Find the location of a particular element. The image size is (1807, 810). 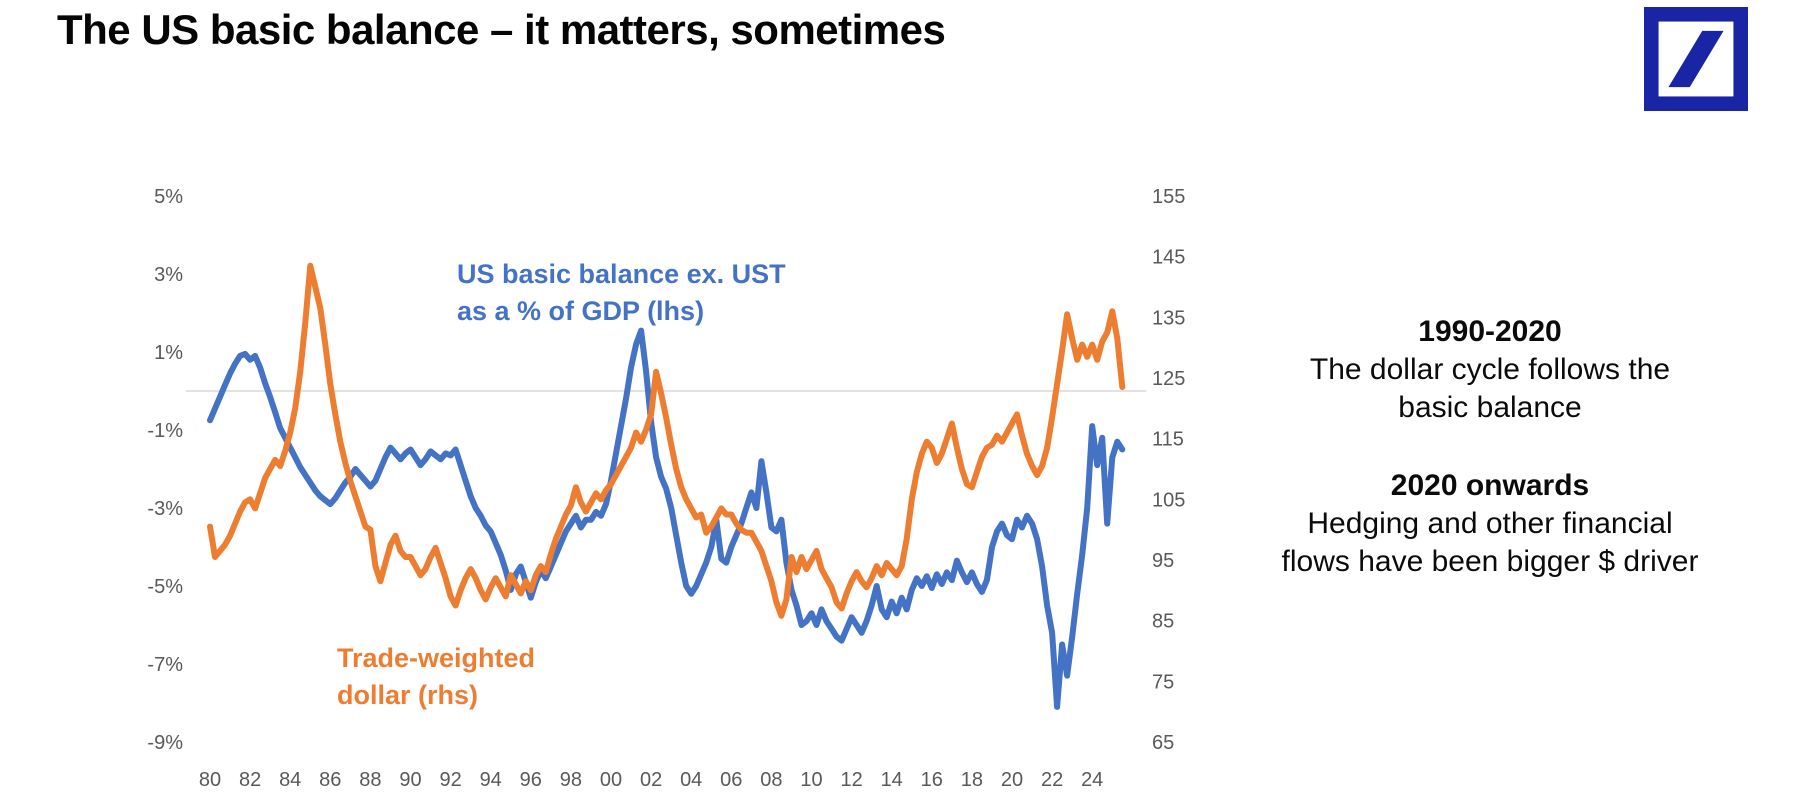

left-axis-tick-label: 3% is located at coordinates (168, 275).